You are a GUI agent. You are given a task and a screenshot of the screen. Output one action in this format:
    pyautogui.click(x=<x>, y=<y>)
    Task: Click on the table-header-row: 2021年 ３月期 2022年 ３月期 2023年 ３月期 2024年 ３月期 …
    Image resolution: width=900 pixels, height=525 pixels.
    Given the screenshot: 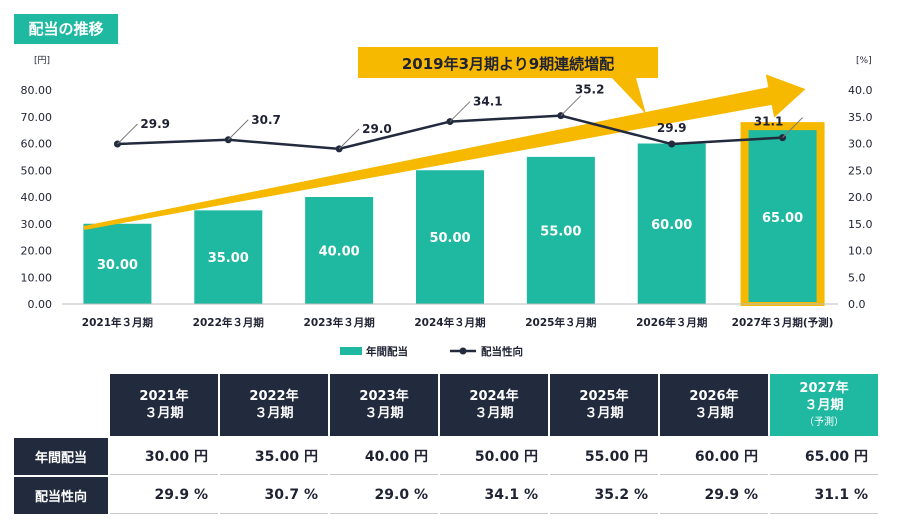 What is the action you would take?
    pyautogui.click(x=446, y=405)
    